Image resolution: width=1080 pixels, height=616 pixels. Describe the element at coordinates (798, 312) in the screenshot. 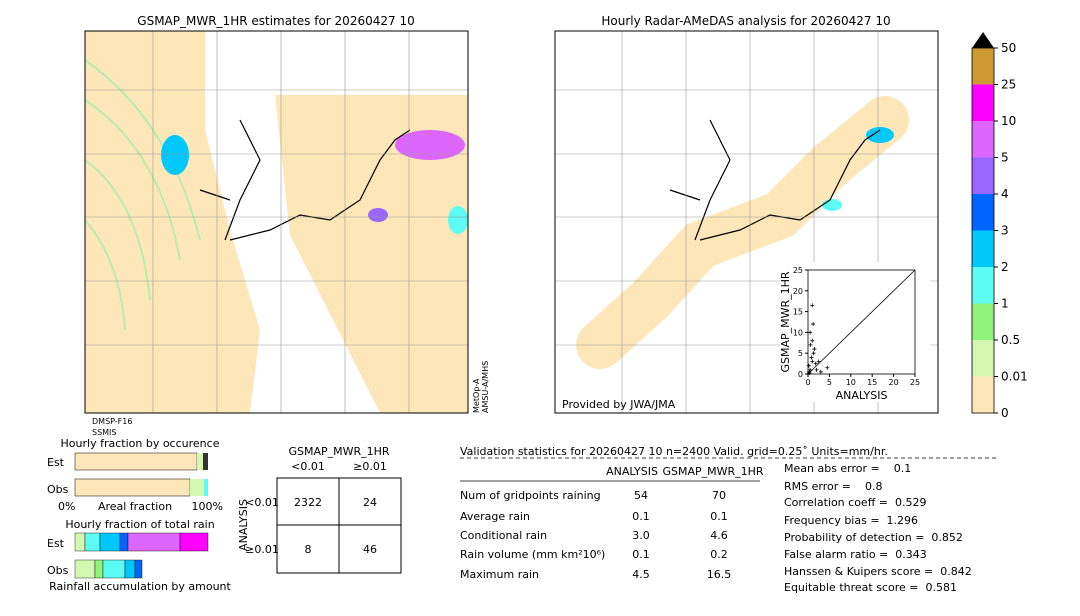

I see `y-tick-label: 15` at that location.